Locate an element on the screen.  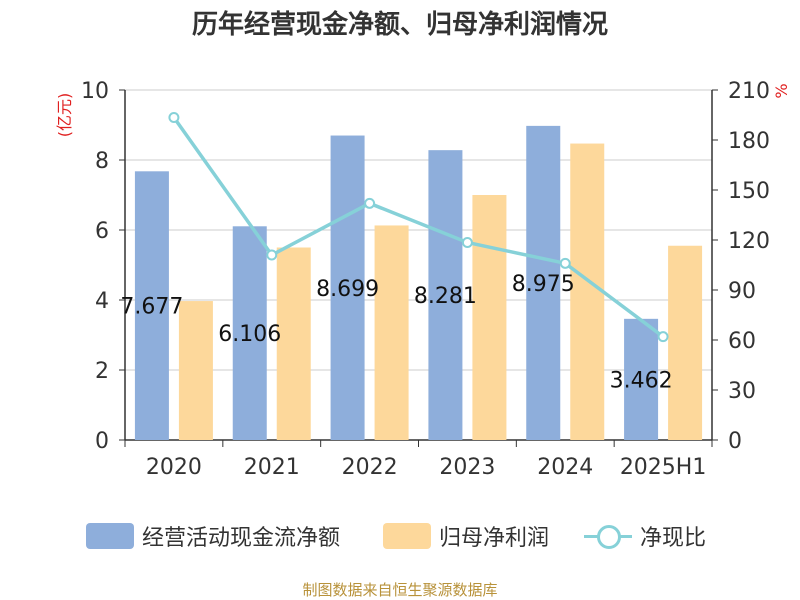
y-left-tick-label: 8 is located at coordinates (102, 161).